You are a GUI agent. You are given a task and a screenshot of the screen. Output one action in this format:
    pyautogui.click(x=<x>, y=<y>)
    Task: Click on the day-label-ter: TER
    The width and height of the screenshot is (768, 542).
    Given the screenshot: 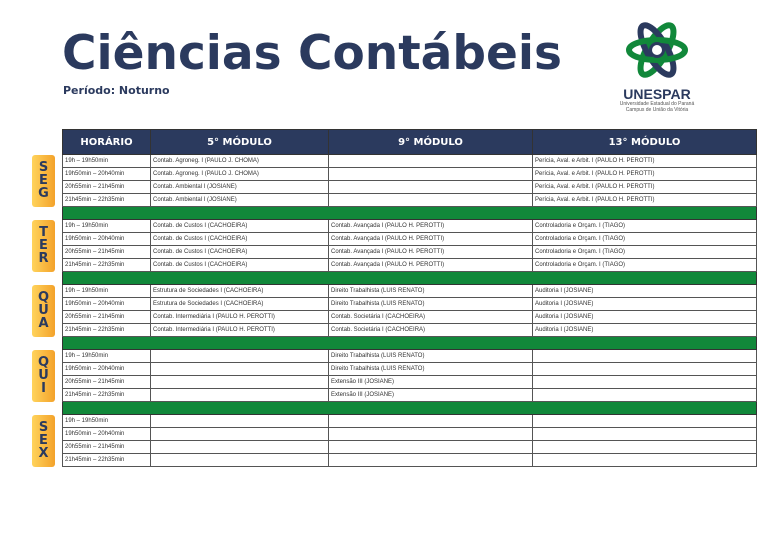 What is the action you would take?
    pyautogui.click(x=43, y=245)
    